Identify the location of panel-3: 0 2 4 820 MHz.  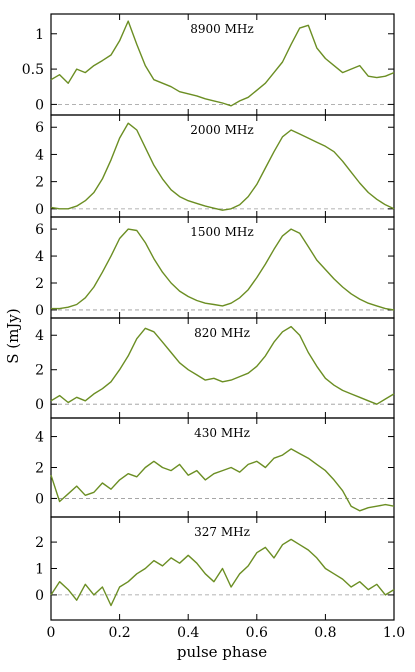
(215, 368).